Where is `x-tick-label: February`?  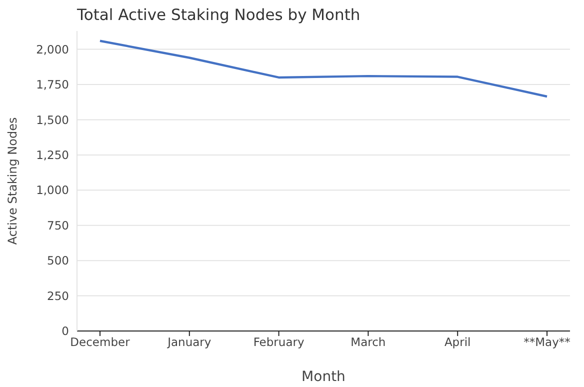
x-tick-label: February is located at coordinates (278, 342).